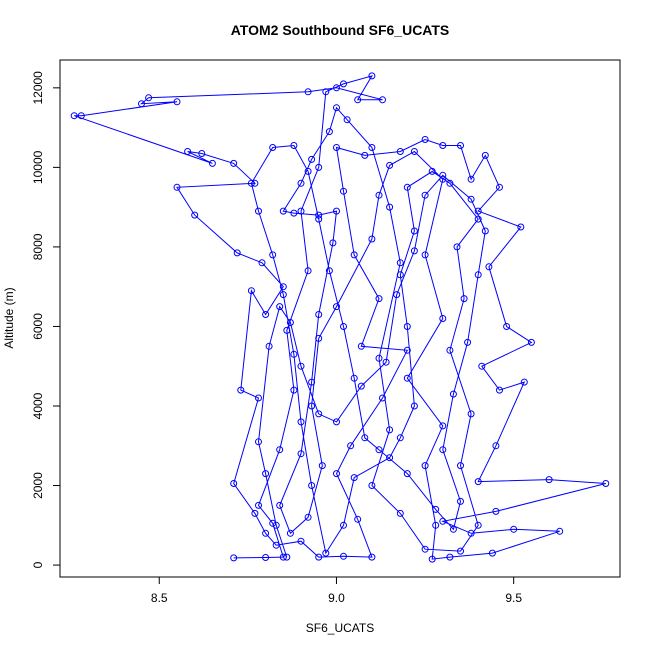  I want to click on x-tick-label: 8.5, so click(159, 598).